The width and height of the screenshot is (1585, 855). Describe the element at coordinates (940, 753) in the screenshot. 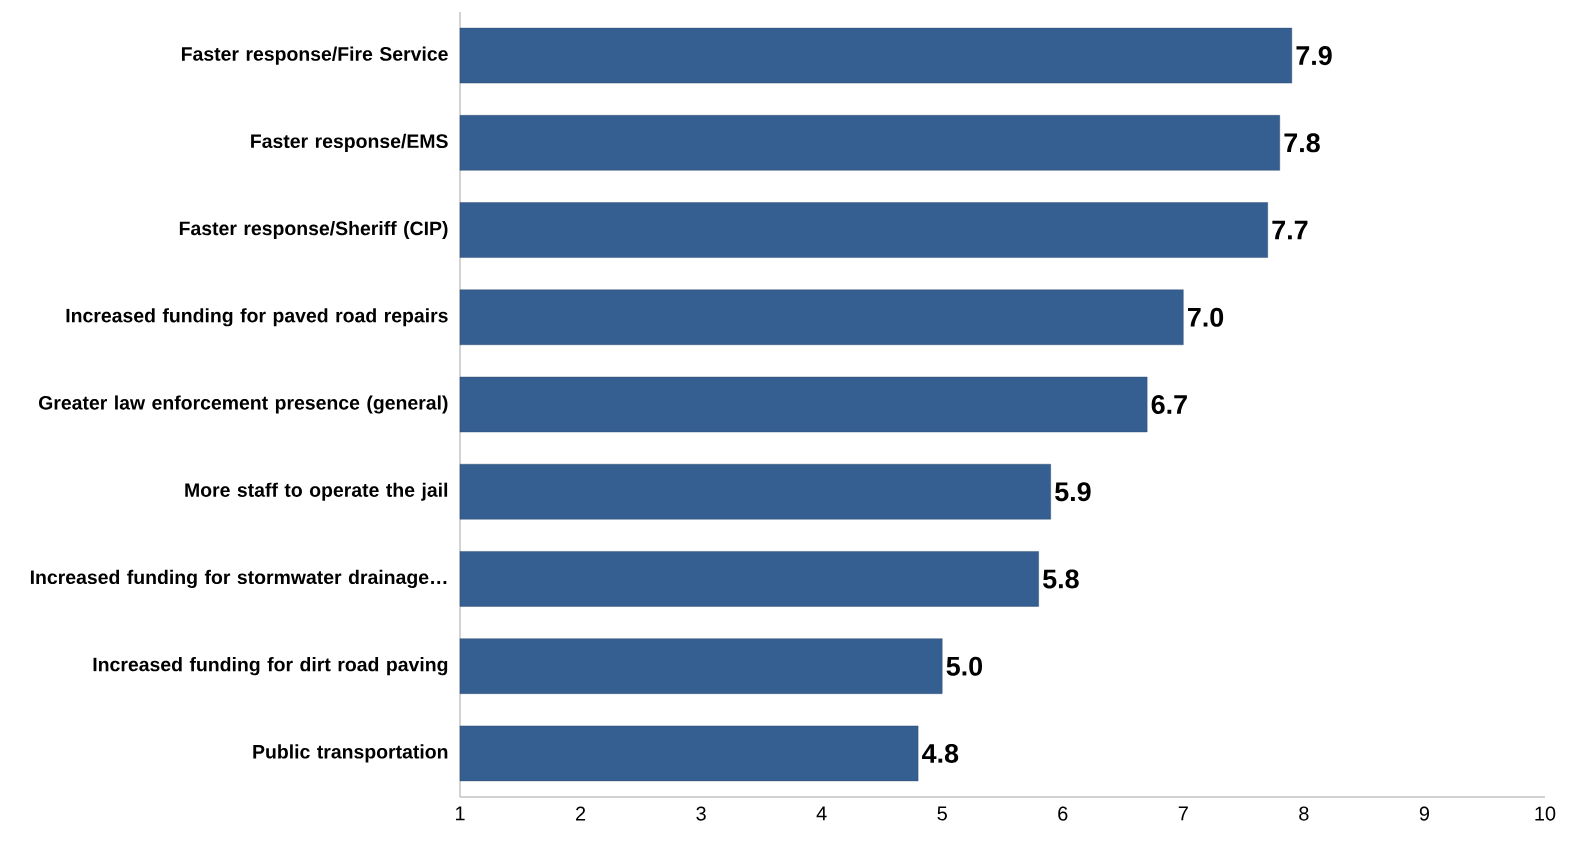

I see `data-label: 4.8` at that location.